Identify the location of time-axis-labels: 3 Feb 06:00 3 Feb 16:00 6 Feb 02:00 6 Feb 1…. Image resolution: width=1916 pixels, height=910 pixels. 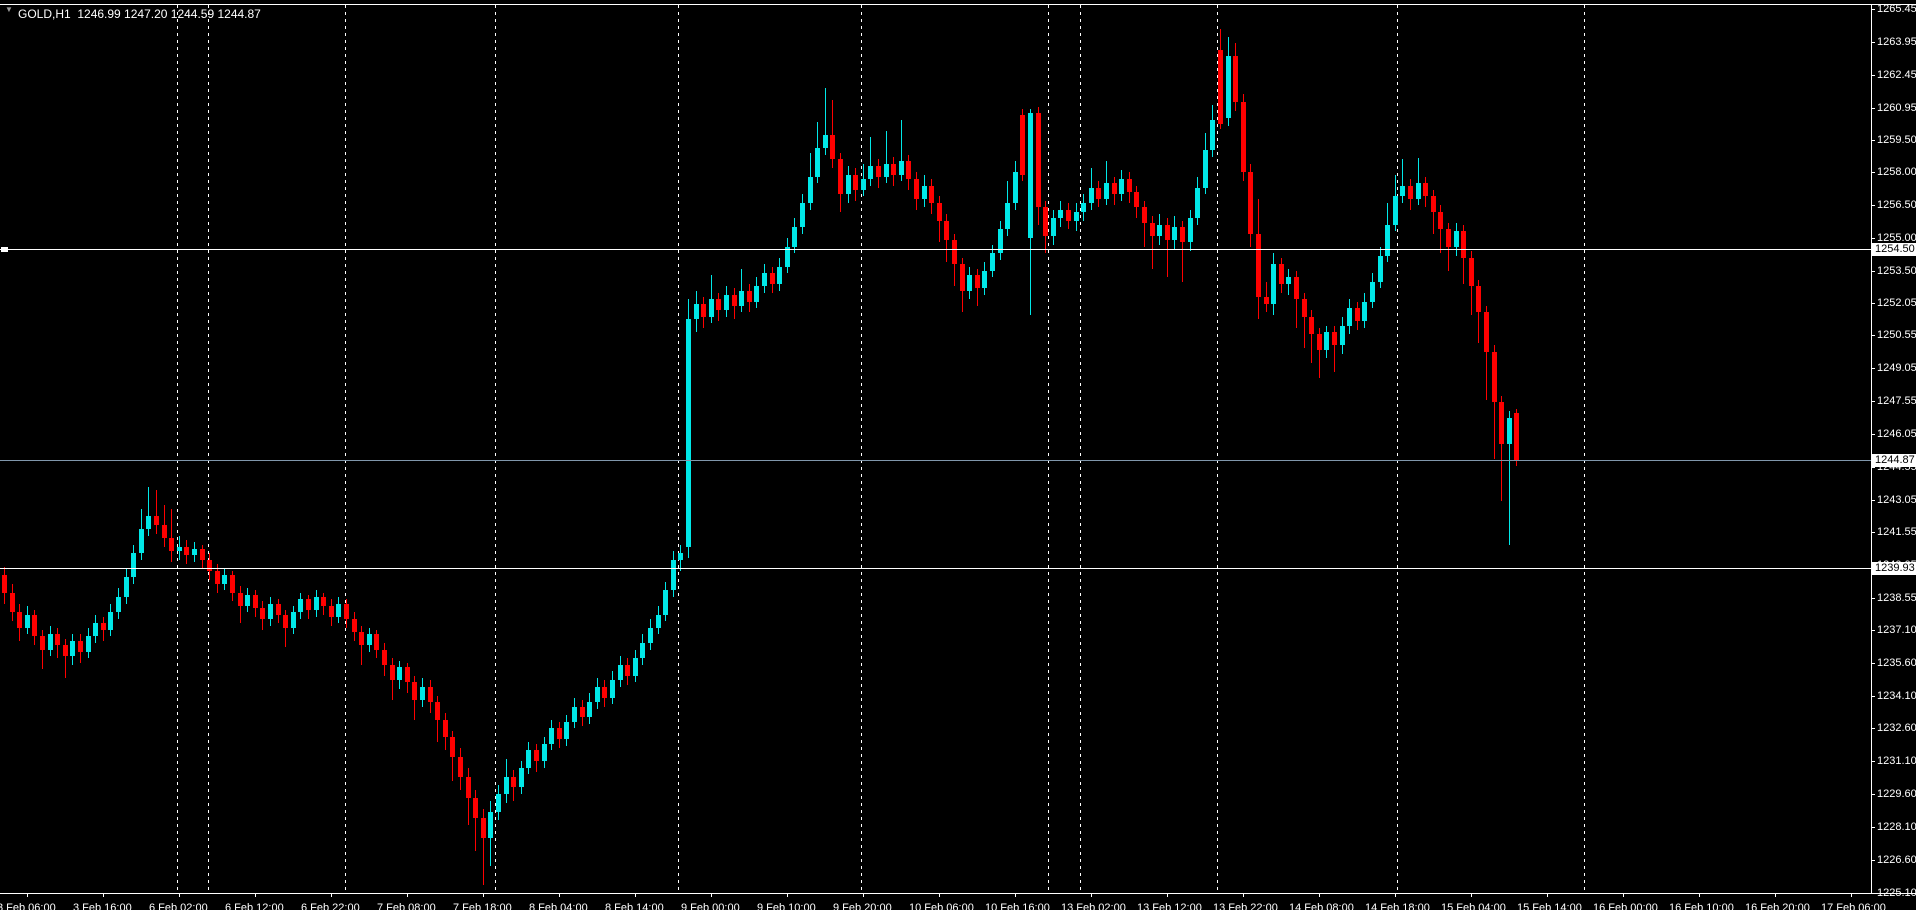
(958, 902).